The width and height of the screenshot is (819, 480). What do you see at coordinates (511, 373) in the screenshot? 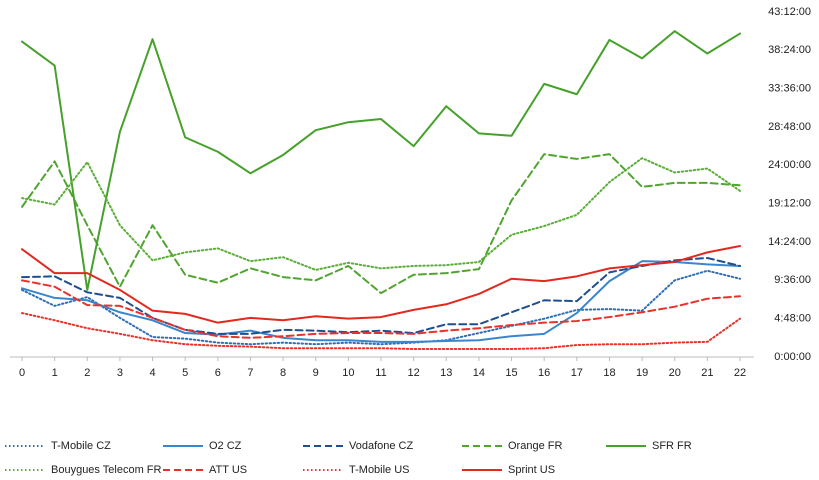
I see `x-tick-label: 15` at bounding box center [511, 373].